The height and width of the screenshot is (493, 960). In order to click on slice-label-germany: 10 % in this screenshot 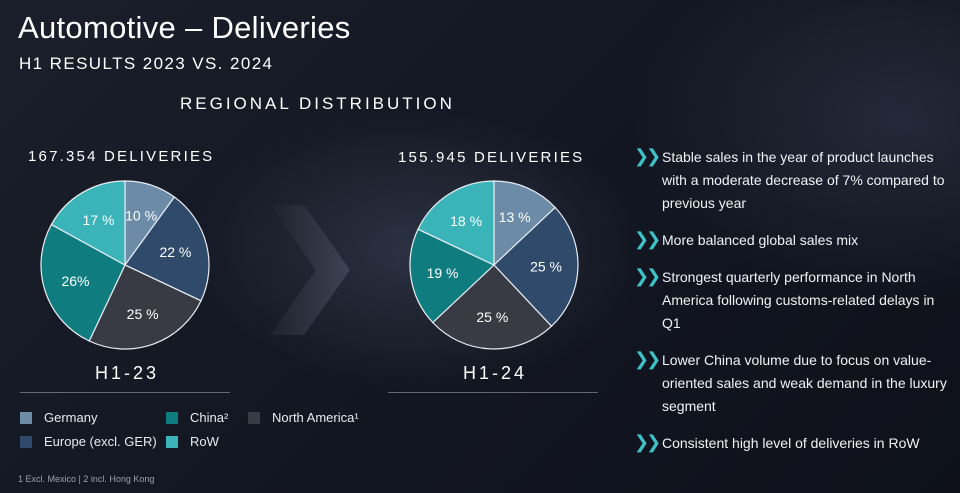, I will do `click(141, 215)`.